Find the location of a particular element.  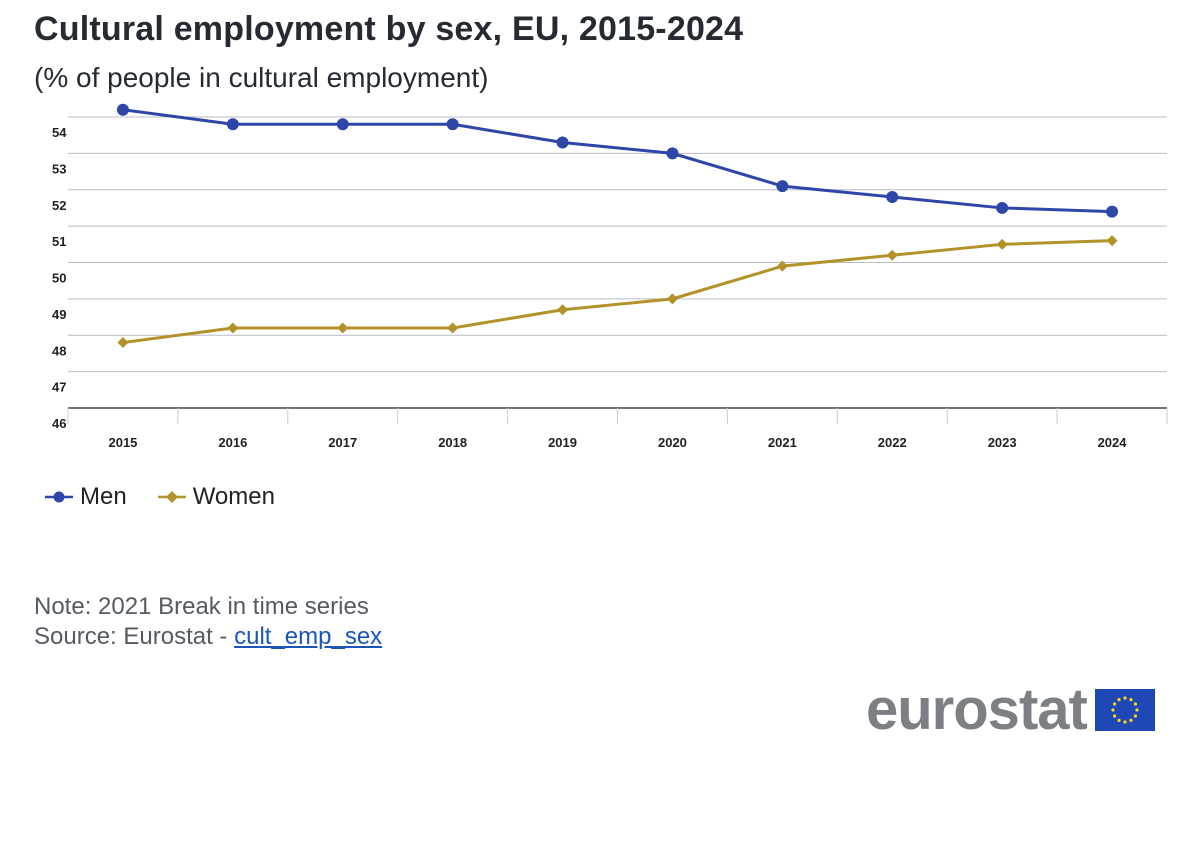

data-point-women-2020 is located at coordinates (672, 299).